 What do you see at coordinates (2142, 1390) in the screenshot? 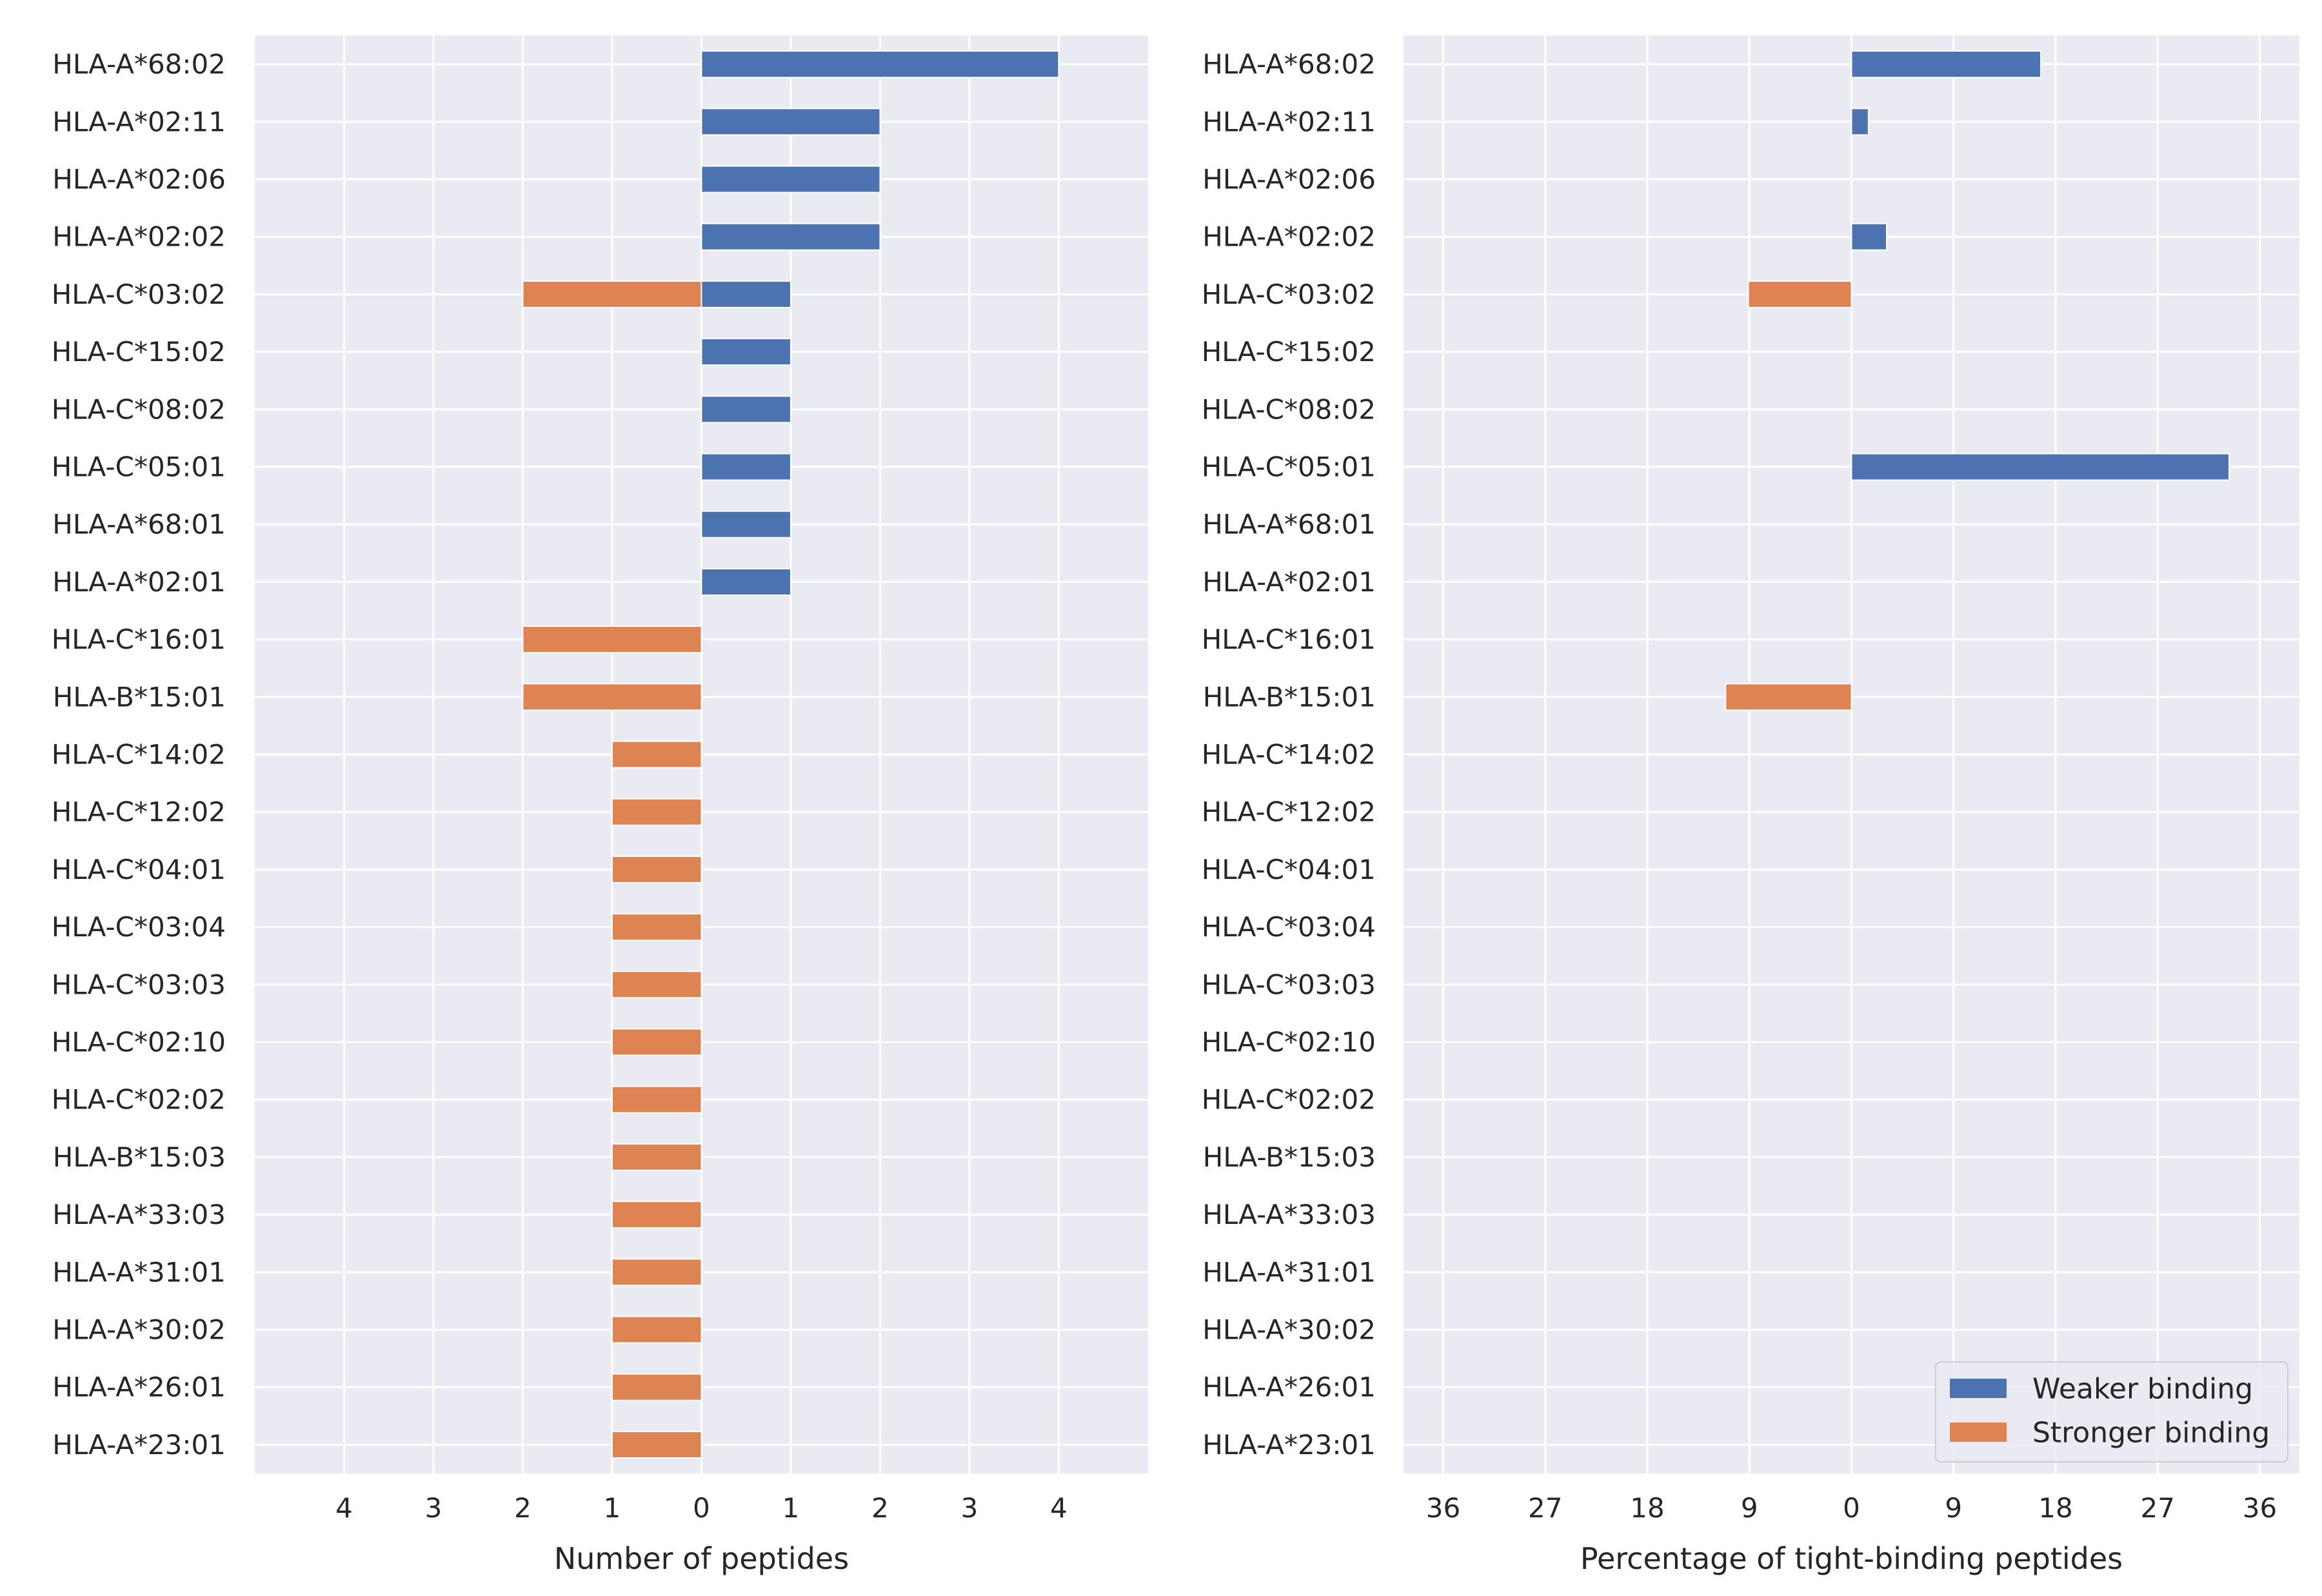
I see `legend-label: Weaker binding` at bounding box center [2142, 1390].